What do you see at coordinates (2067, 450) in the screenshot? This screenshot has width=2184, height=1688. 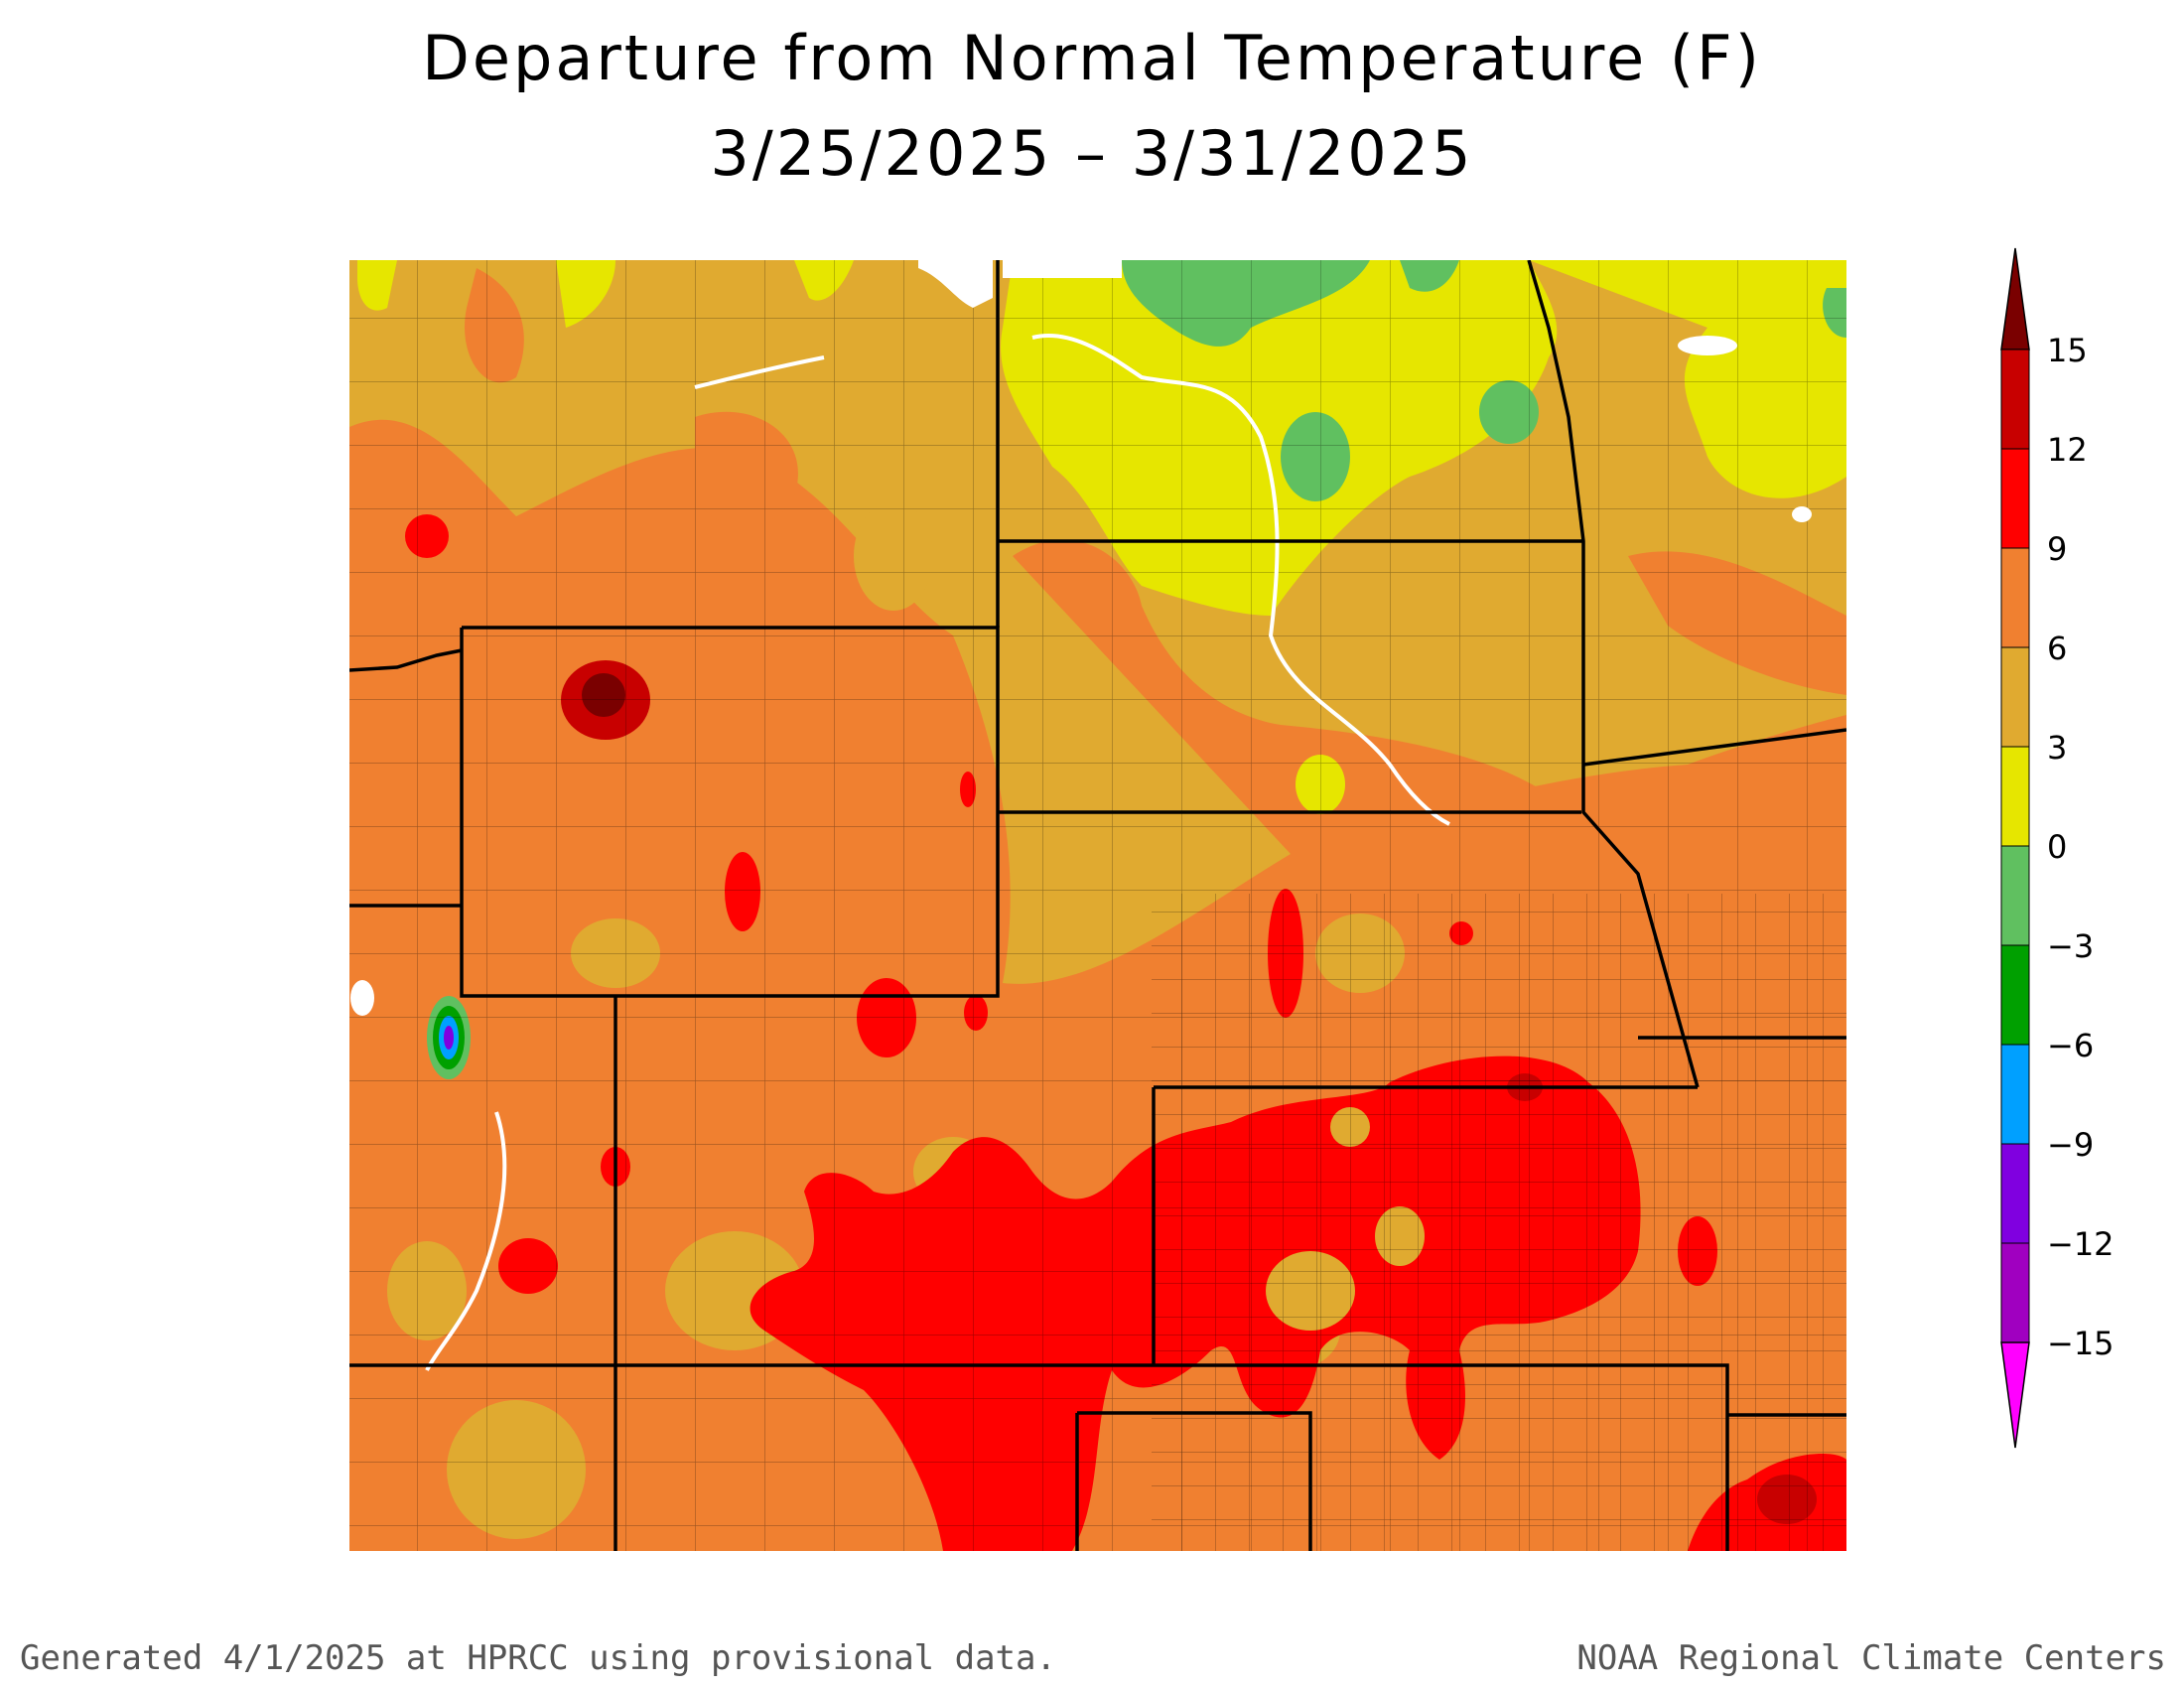 I see `legend-label-12: 12` at bounding box center [2067, 450].